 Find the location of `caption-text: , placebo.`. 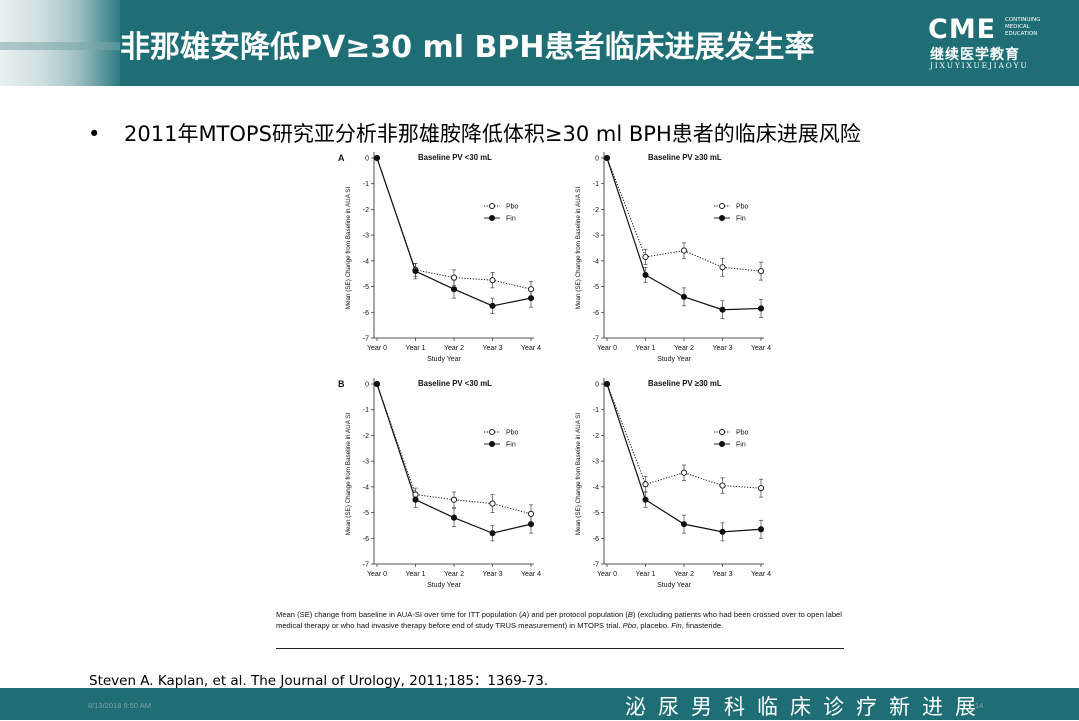

caption-text: , placebo. is located at coordinates (654, 625).